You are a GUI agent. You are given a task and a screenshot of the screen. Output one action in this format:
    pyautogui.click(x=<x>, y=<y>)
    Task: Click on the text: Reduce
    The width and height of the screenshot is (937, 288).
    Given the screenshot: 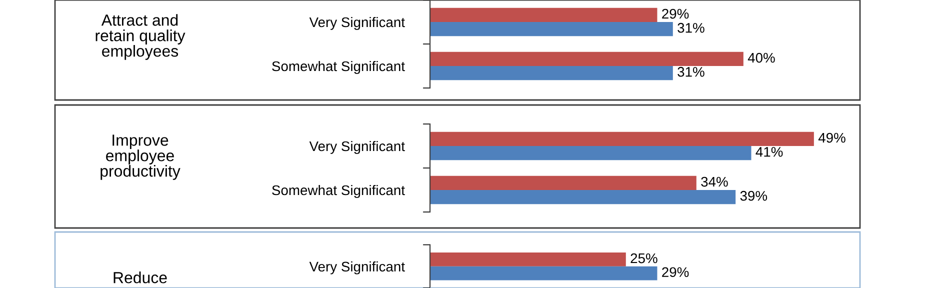 What is the action you would take?
    pyautogui.click(x=140, y=278)
    